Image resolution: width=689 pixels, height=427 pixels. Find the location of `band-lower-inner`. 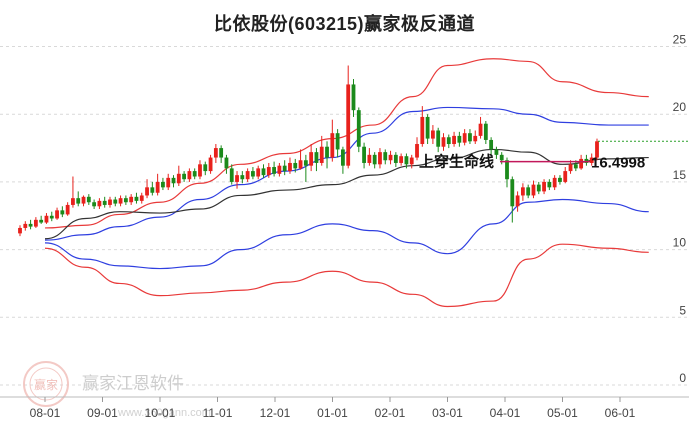

band-lower-inner is located at coordinates (346, 234).